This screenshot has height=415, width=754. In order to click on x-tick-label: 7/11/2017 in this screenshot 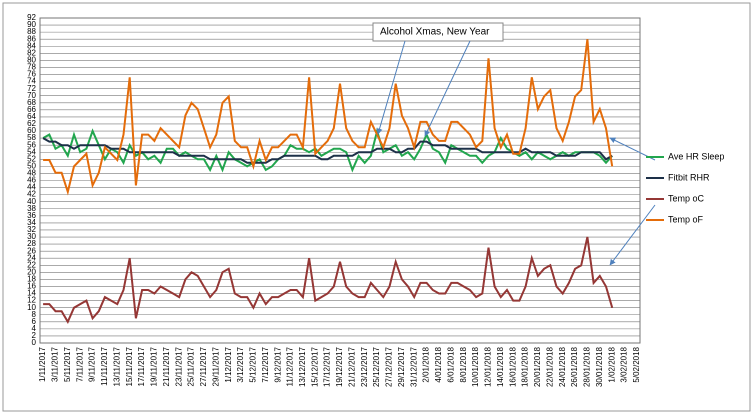, I will do `click(79, 364)`.